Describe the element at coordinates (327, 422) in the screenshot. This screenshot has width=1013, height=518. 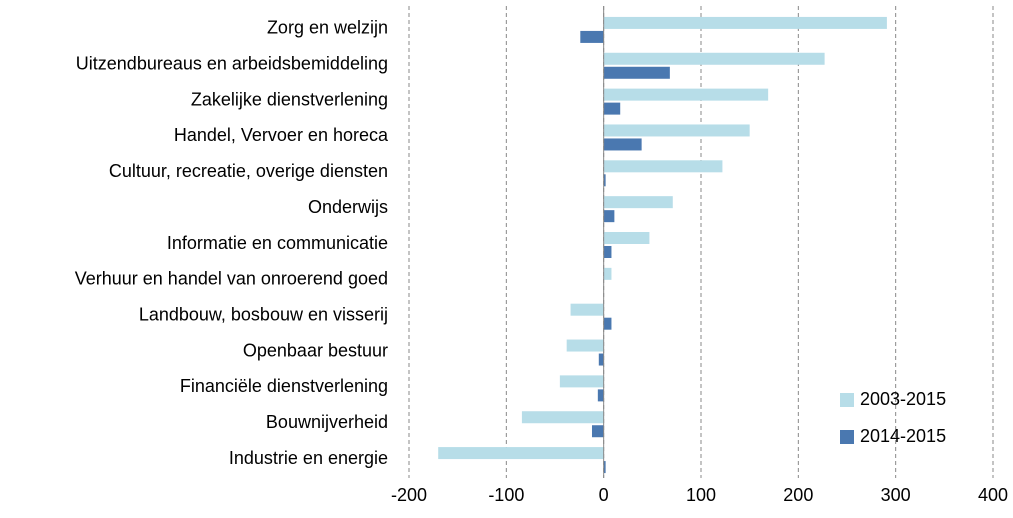
I see `y-tick-label: Bouwnijverheid` at that location.